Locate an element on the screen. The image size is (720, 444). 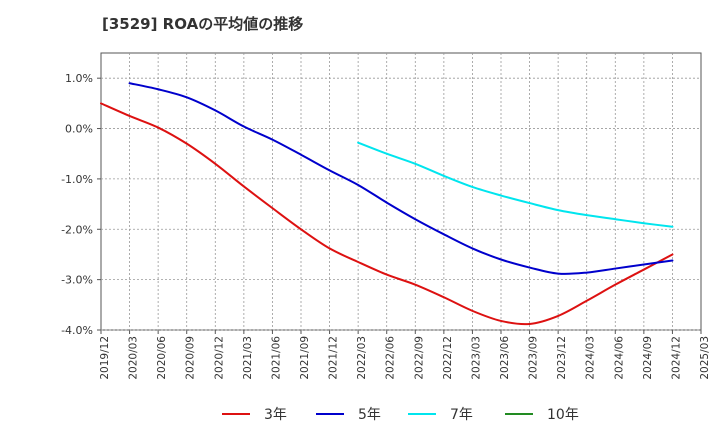
y-tick-label: 0.0% is located at coordinates (79, 129).